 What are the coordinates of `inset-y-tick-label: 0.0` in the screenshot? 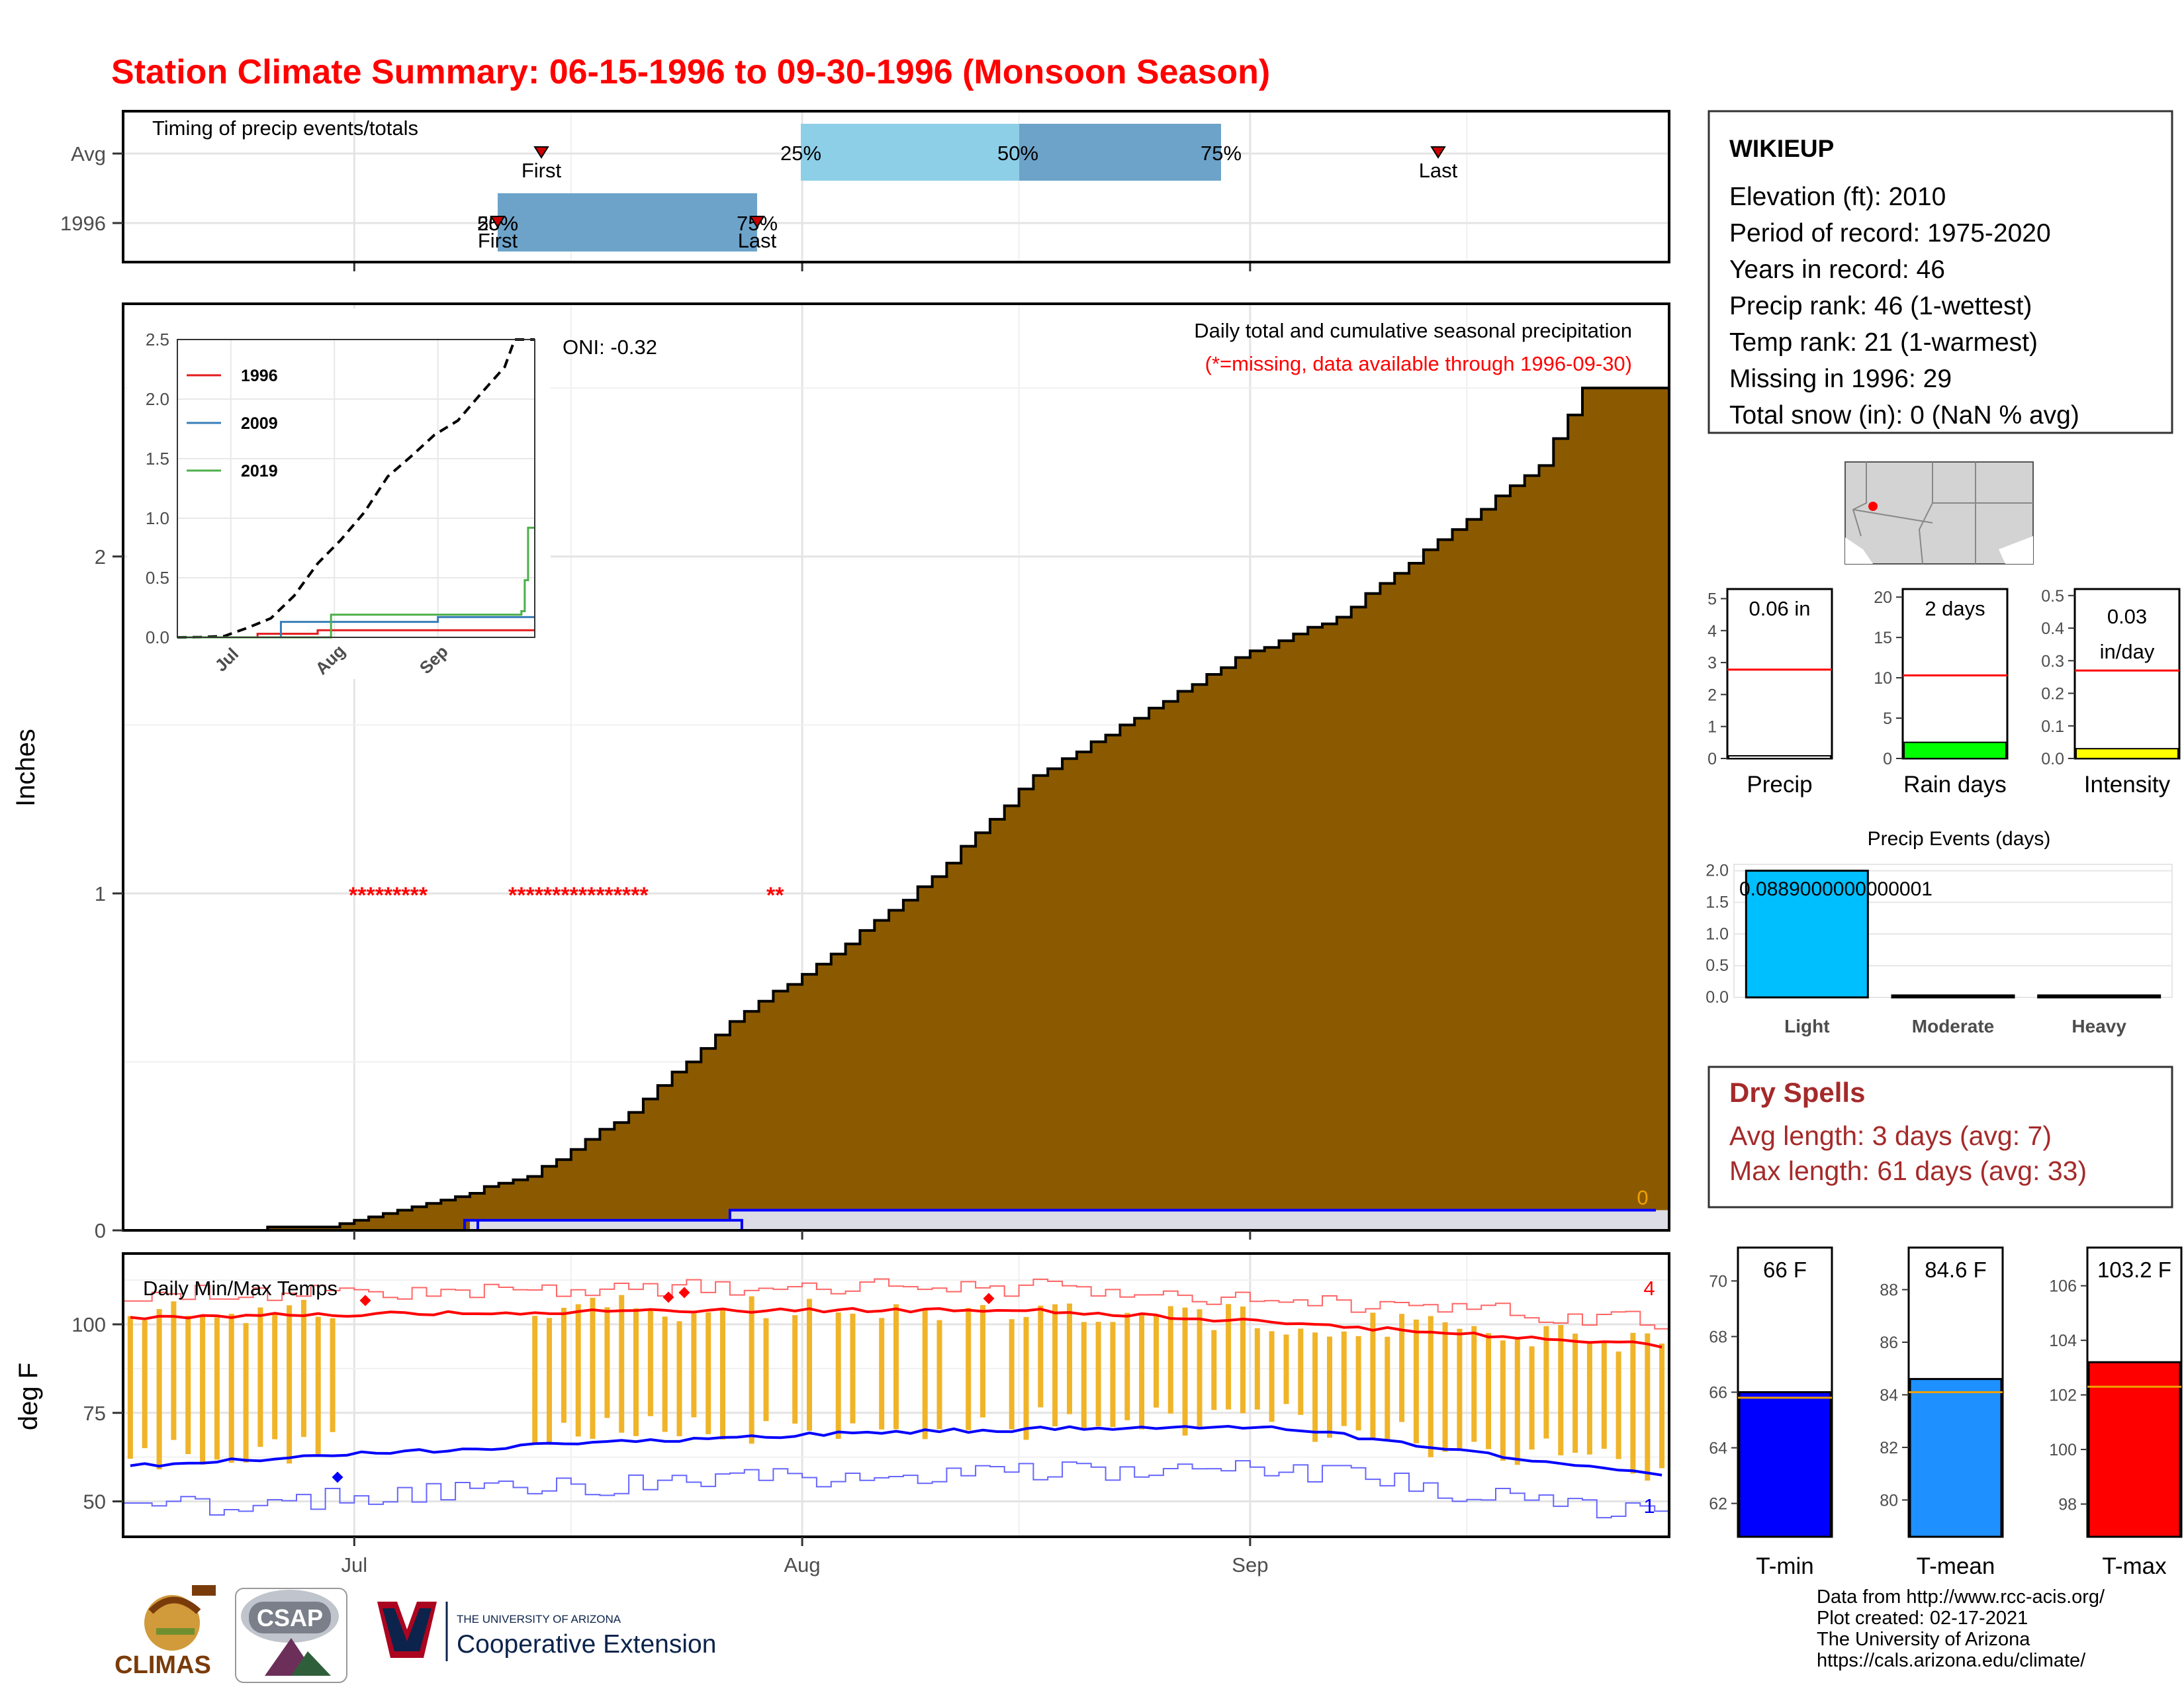 It's located at (157, 637).